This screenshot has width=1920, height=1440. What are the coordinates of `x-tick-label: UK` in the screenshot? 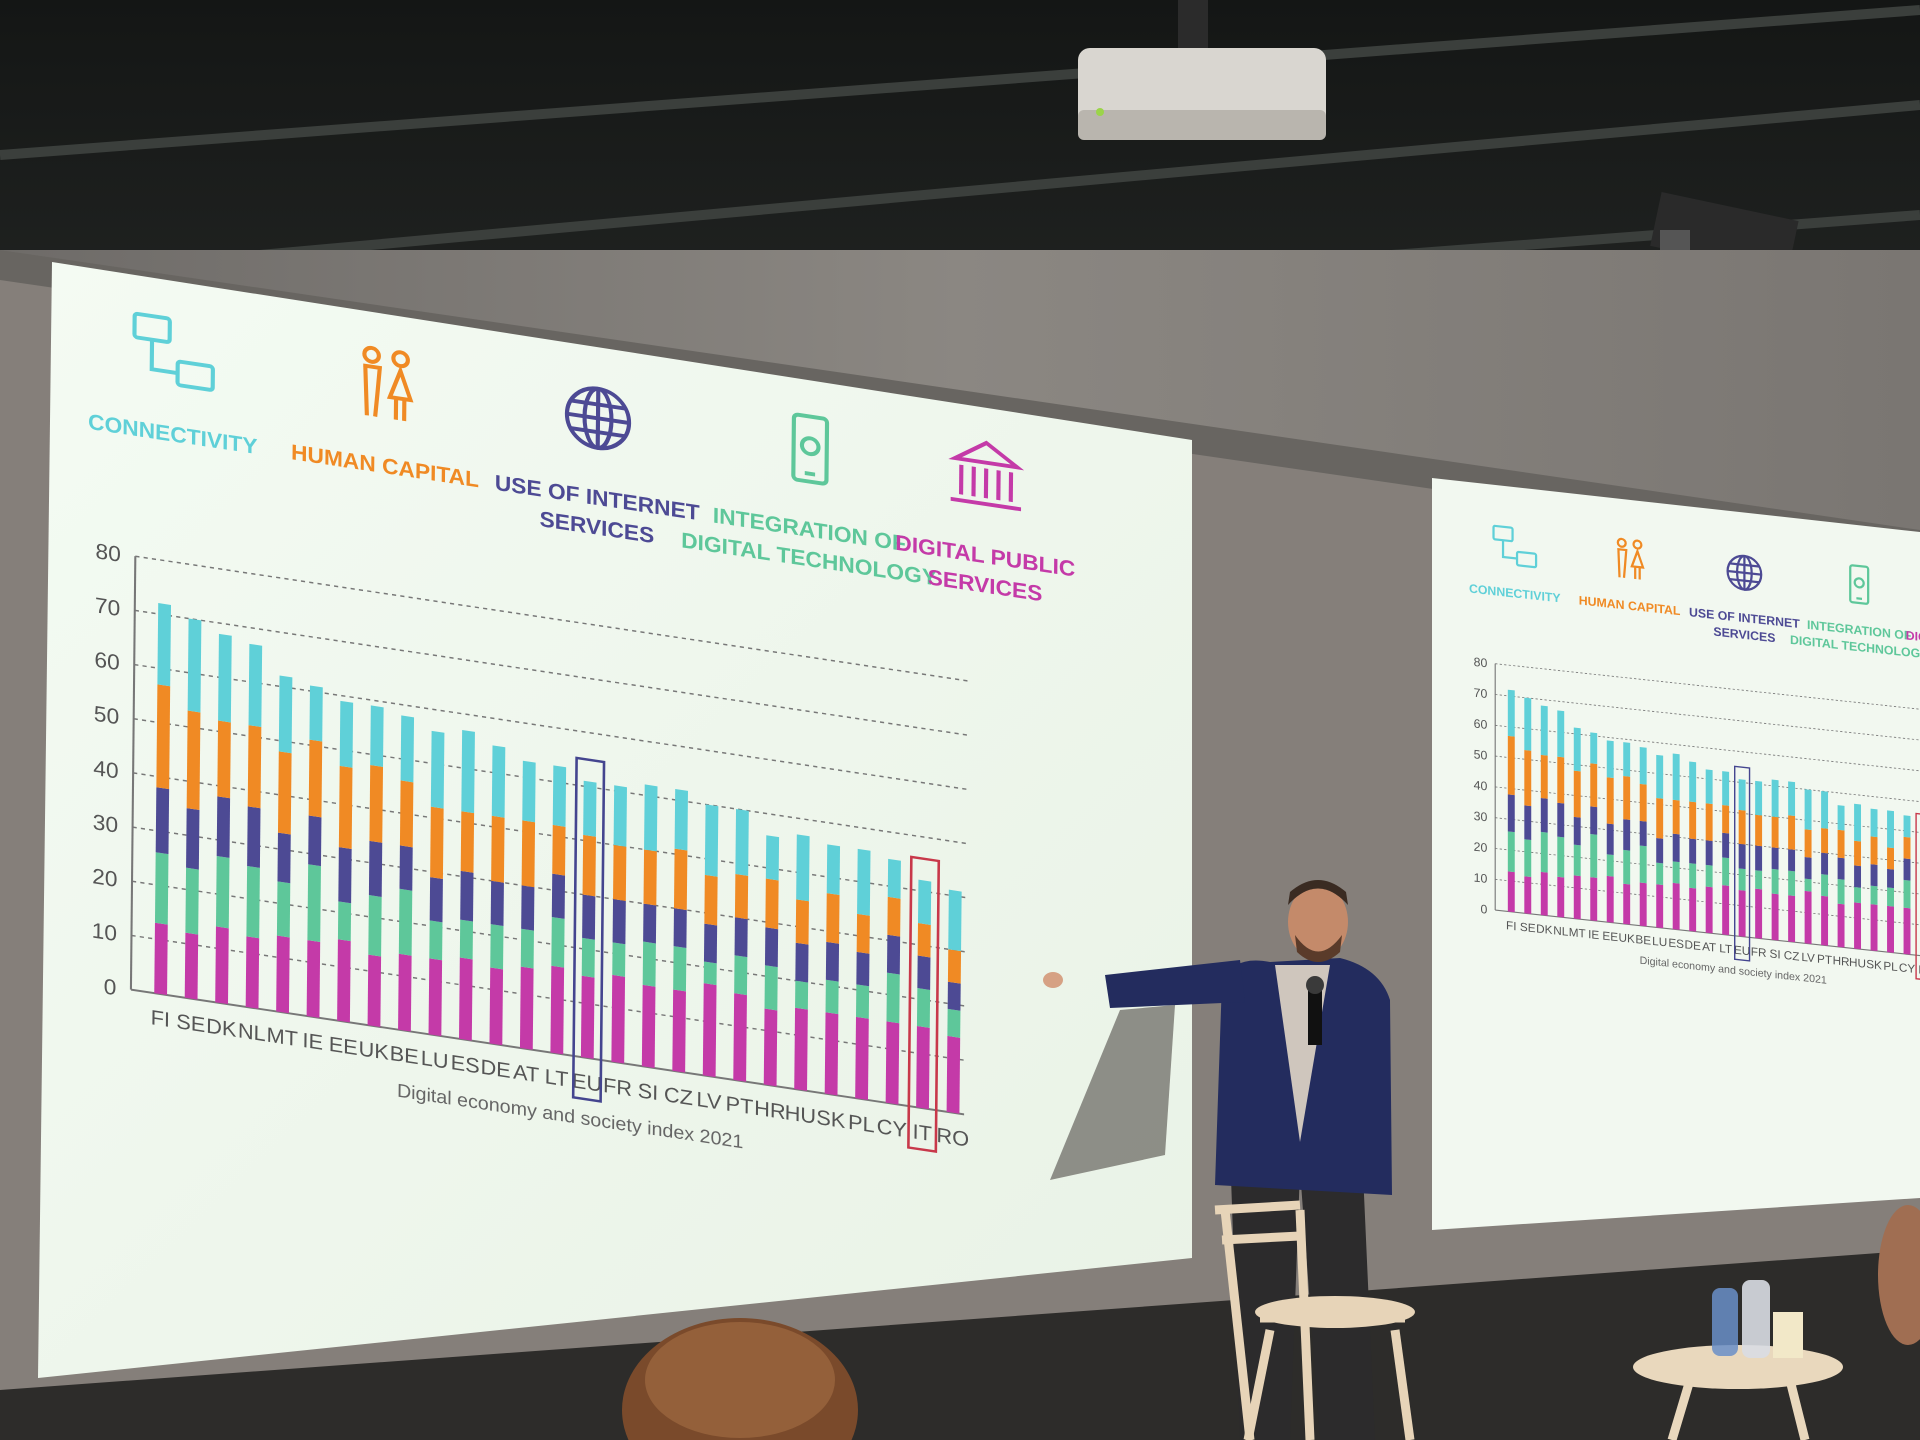 It's located at (1627, 938).